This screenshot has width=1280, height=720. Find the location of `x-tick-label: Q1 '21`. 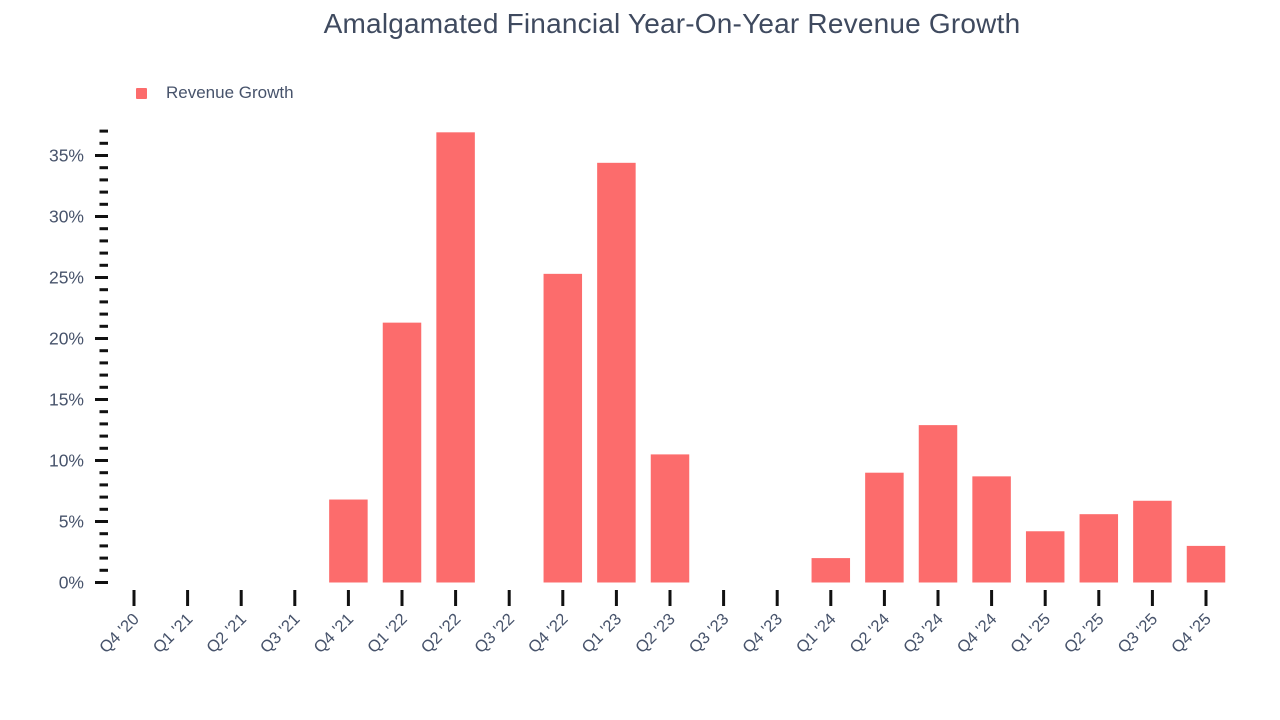

x-tick-label: Q1 '21 is located at coordinates (173, 633).